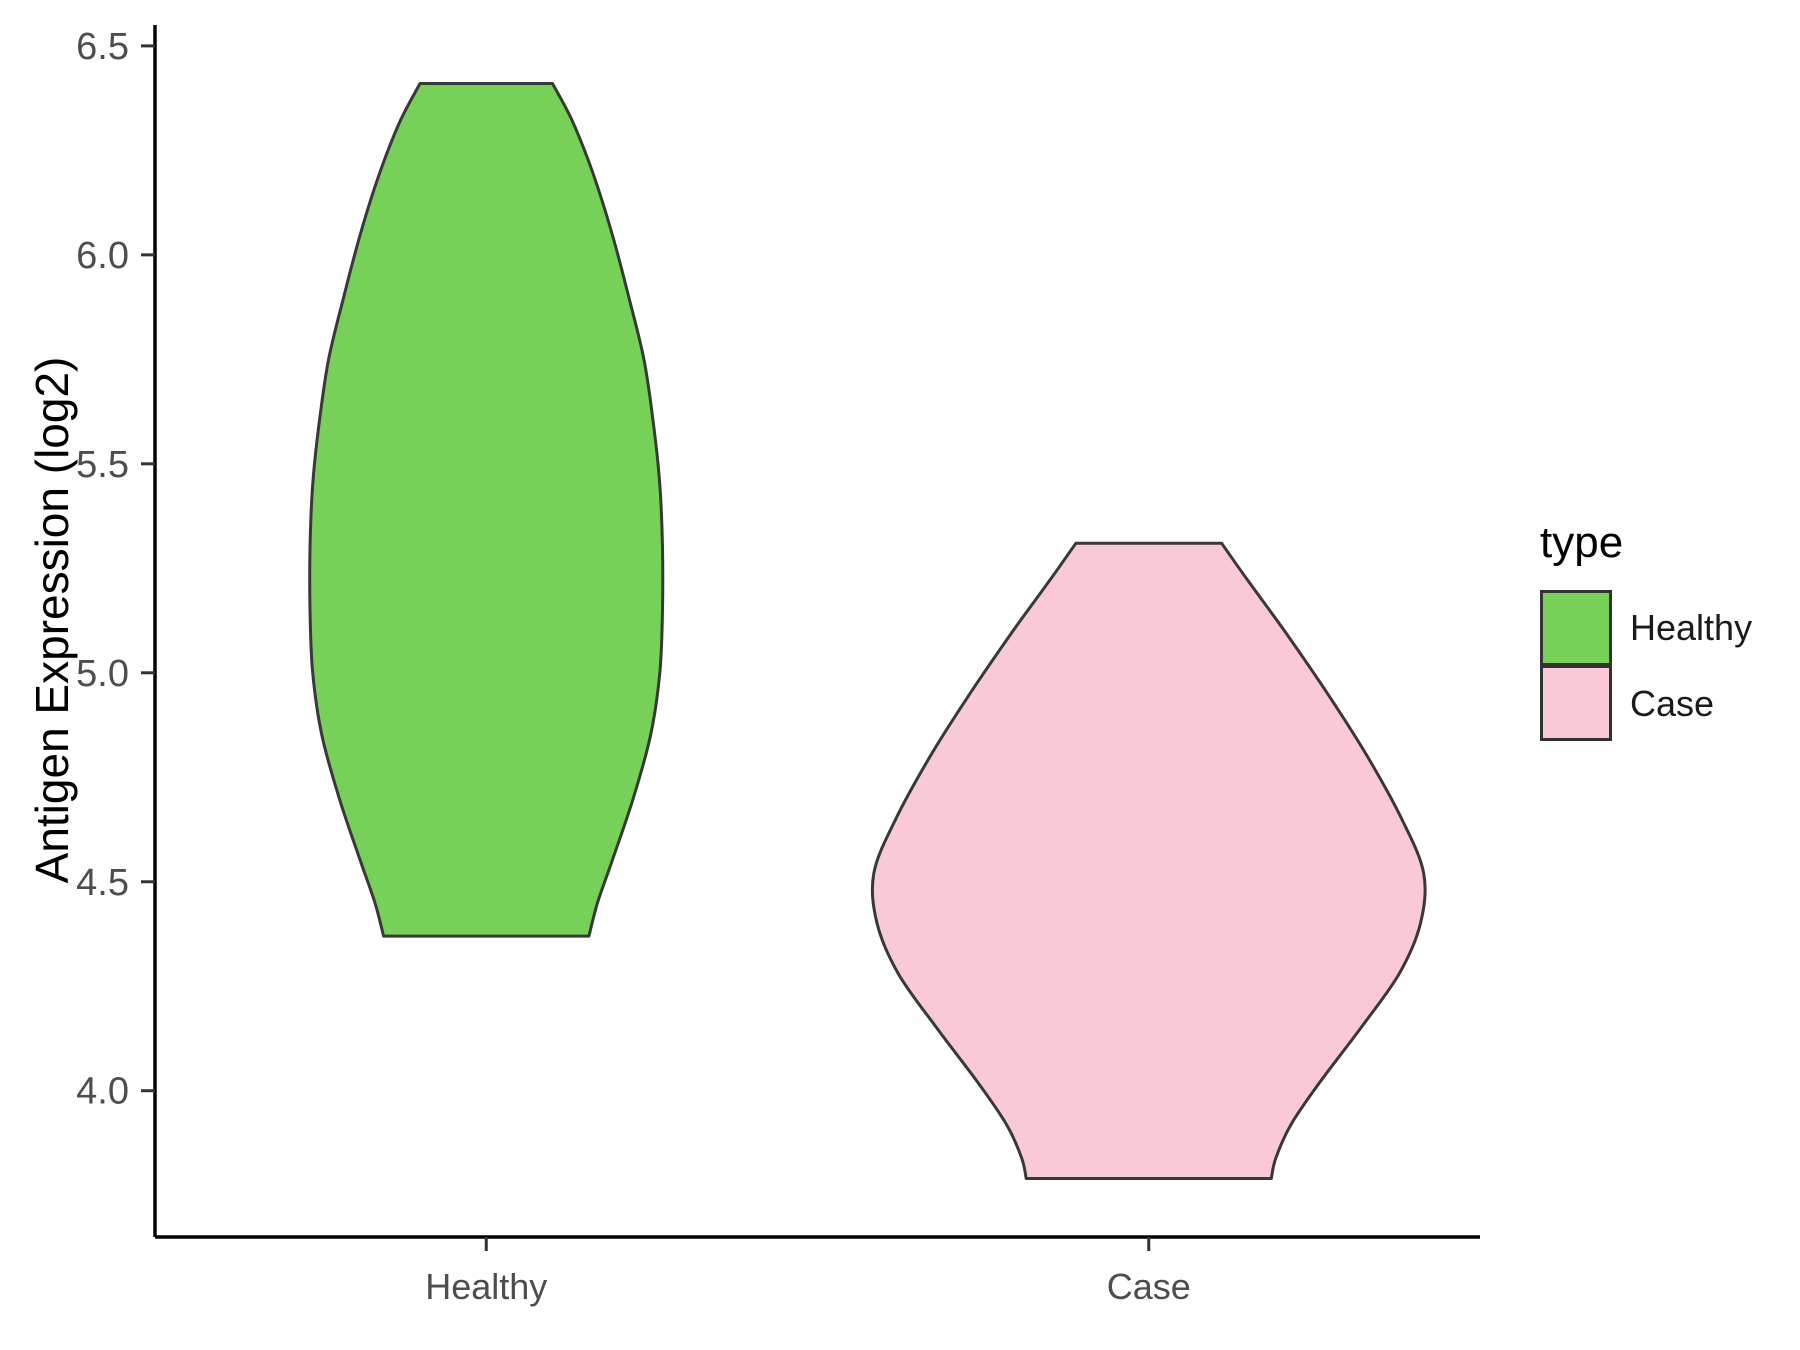 The image size is (1800, 1350). I want to click on legend-swatch-healthy, so click(1576, 628).